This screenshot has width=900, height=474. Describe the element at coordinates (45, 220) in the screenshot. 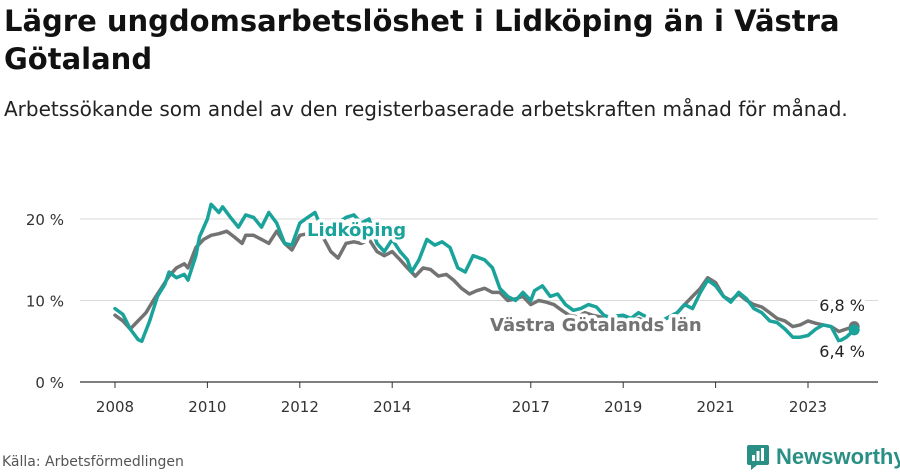

I see `y-tick-label-20: 20 %` at that location.